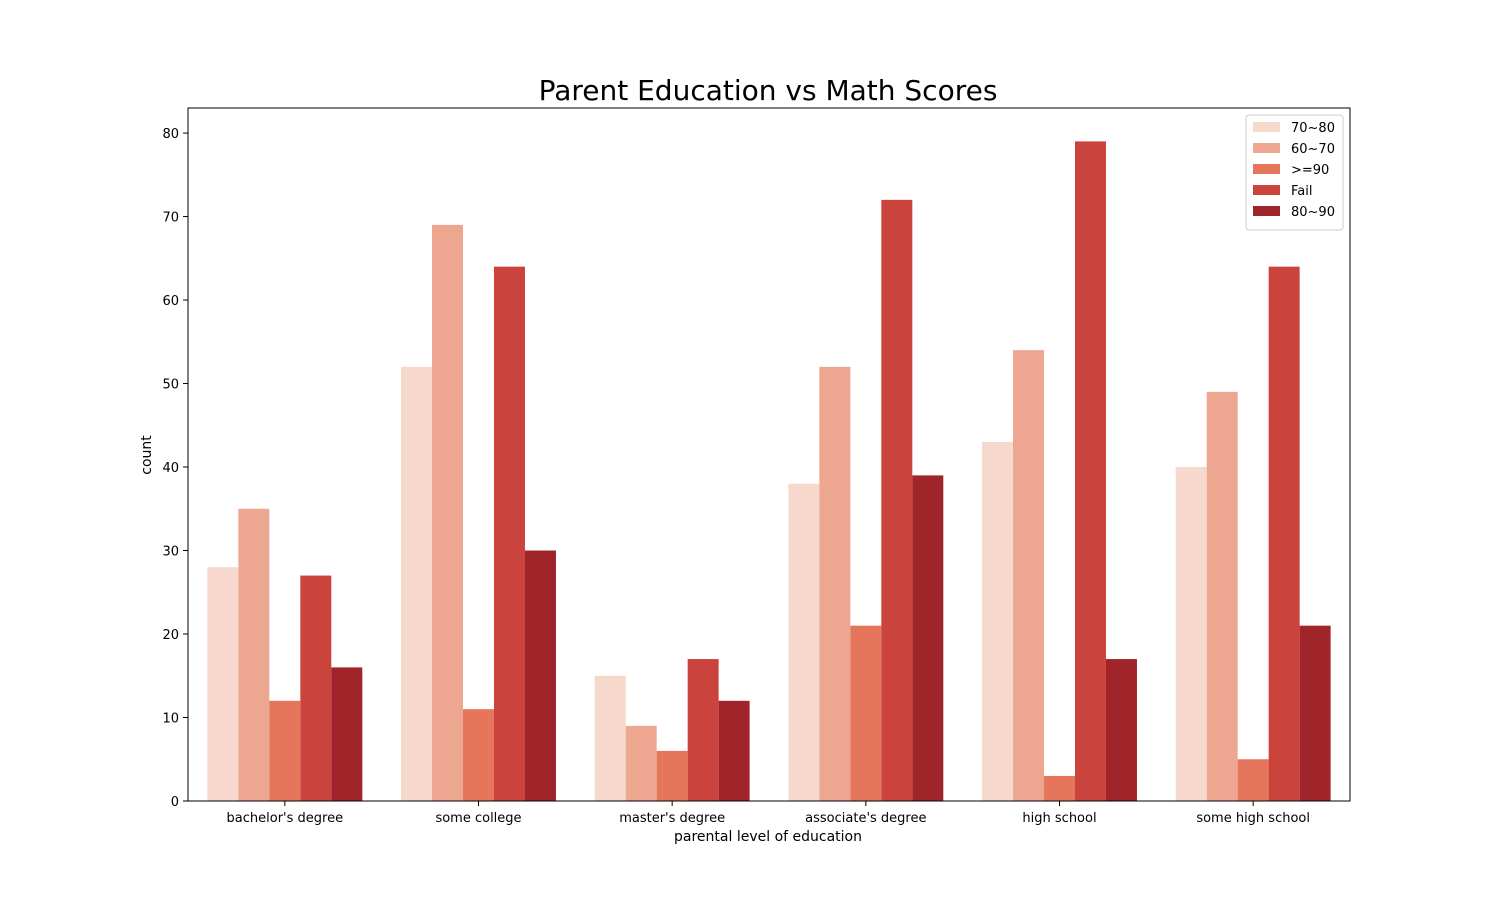  I want to click on bar->=90-associate's degree, so click(866, 713).